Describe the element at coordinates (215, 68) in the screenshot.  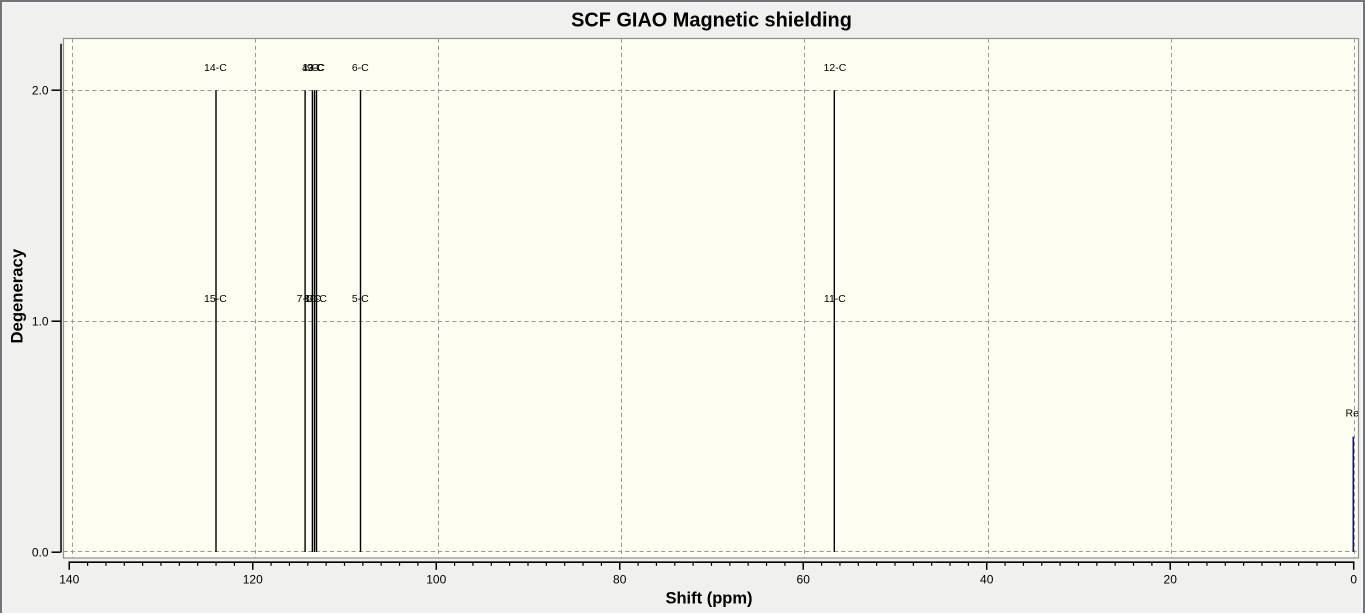
I see `svg-text: 14-C` at that location.